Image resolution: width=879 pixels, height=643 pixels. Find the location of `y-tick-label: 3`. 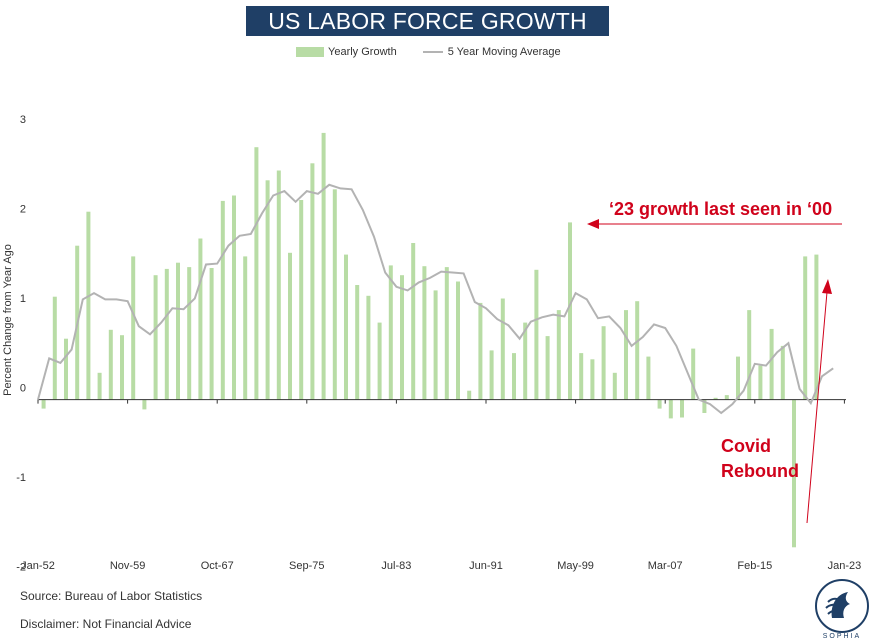

y-tick-label: 3 is located at coordinates (23, 120).